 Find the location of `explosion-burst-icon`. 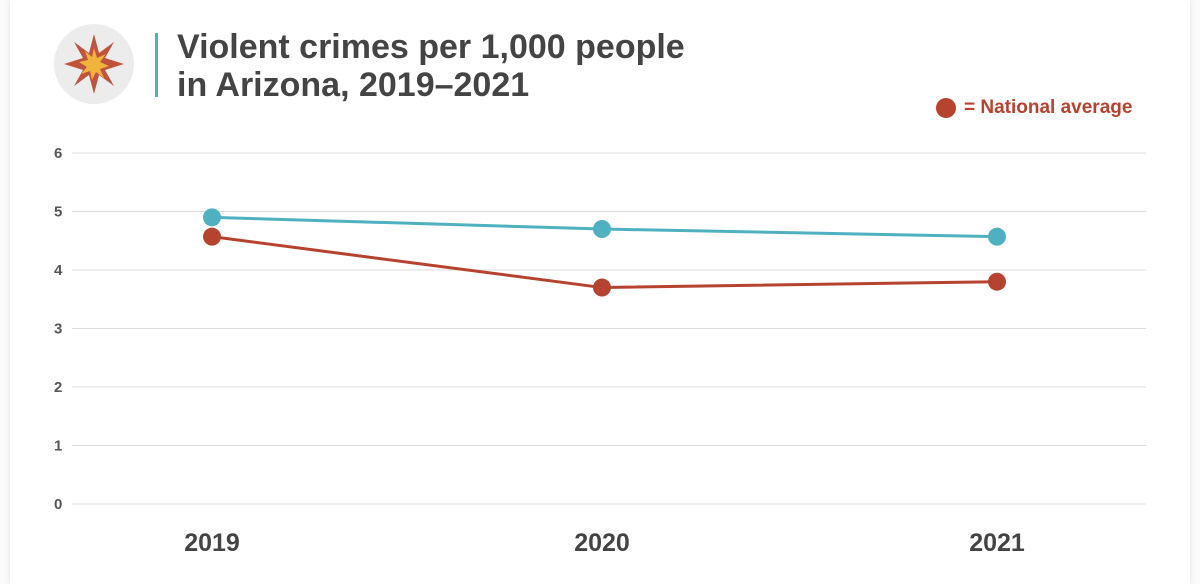

explosion-burst-icon is located at coordinates (94, 64).